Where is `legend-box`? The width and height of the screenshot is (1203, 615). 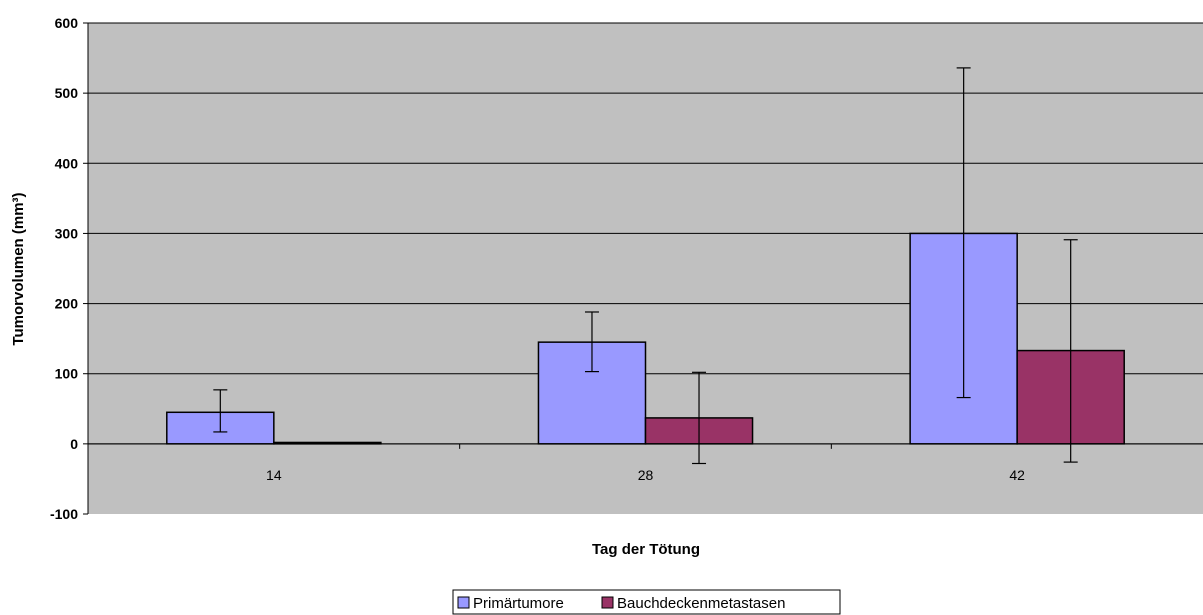 legend-box is located at coordinates (646, 602).